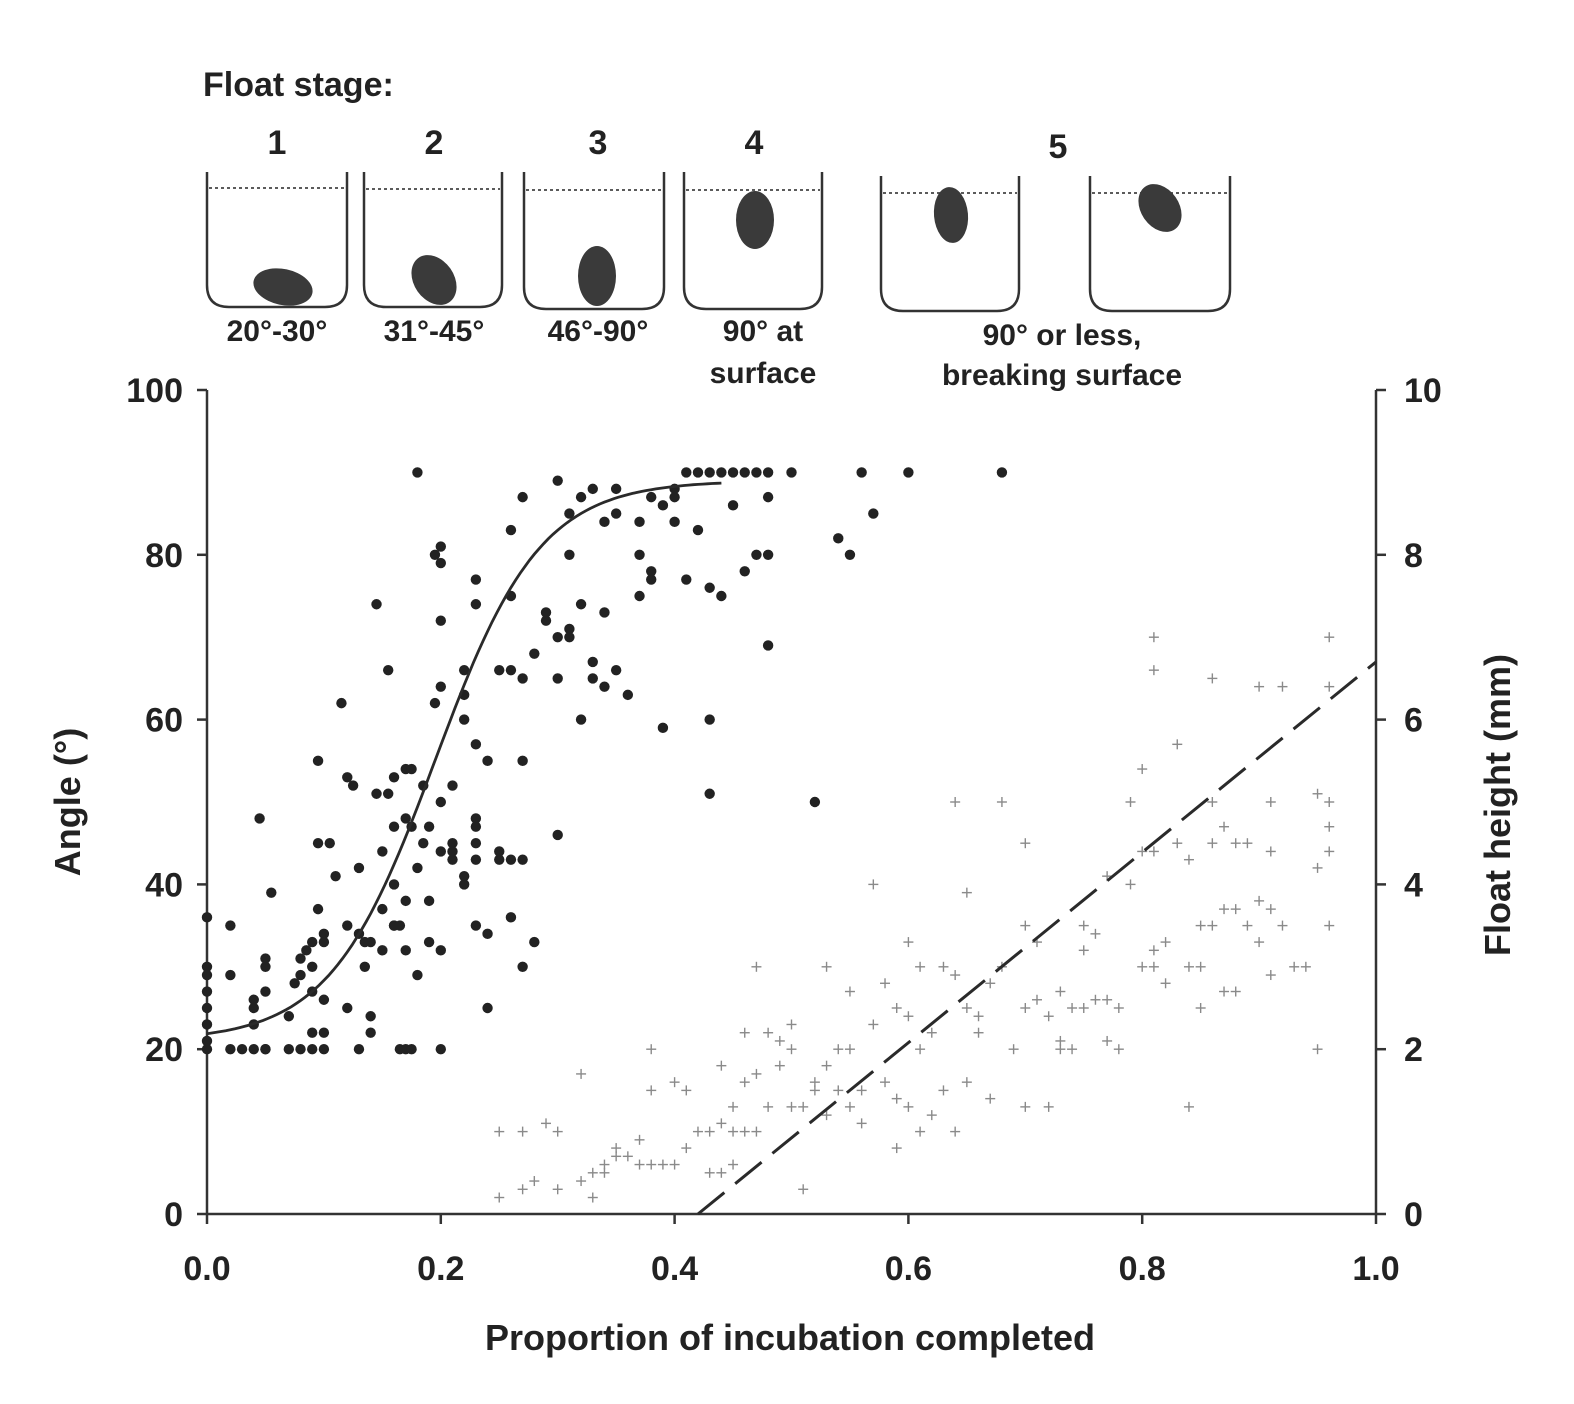 The image size is (1574, 1404). What do you see at coordinates (674, 1269) in the screenshot?
I see `x-tick-label: 0.4` at bounding box center [674, 1269].